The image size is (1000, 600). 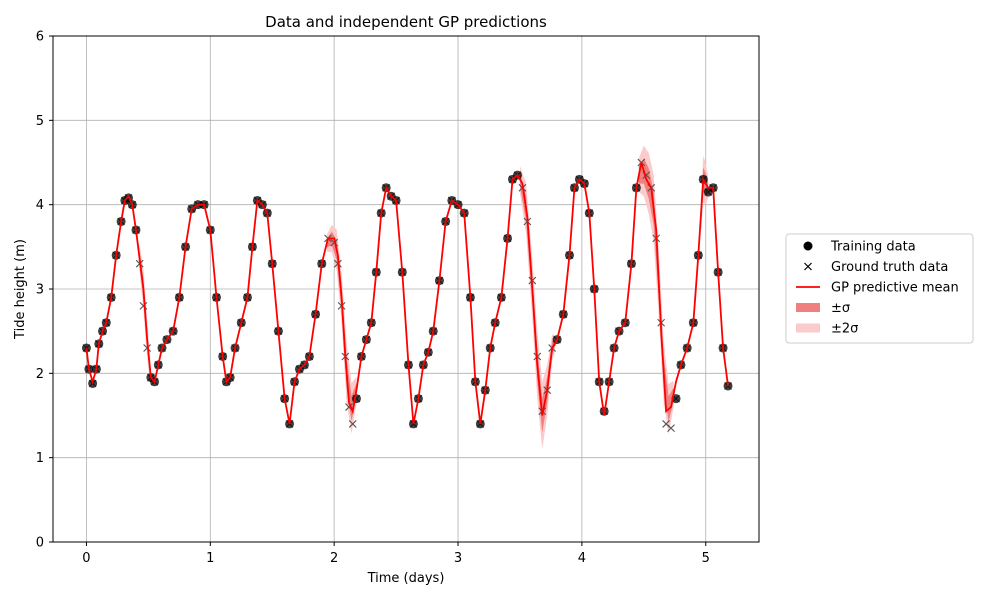 What do you see at coordinates (40, 121) in the screenshot?
I see `y-tick-label: 5` at bounding box center [40, 121].